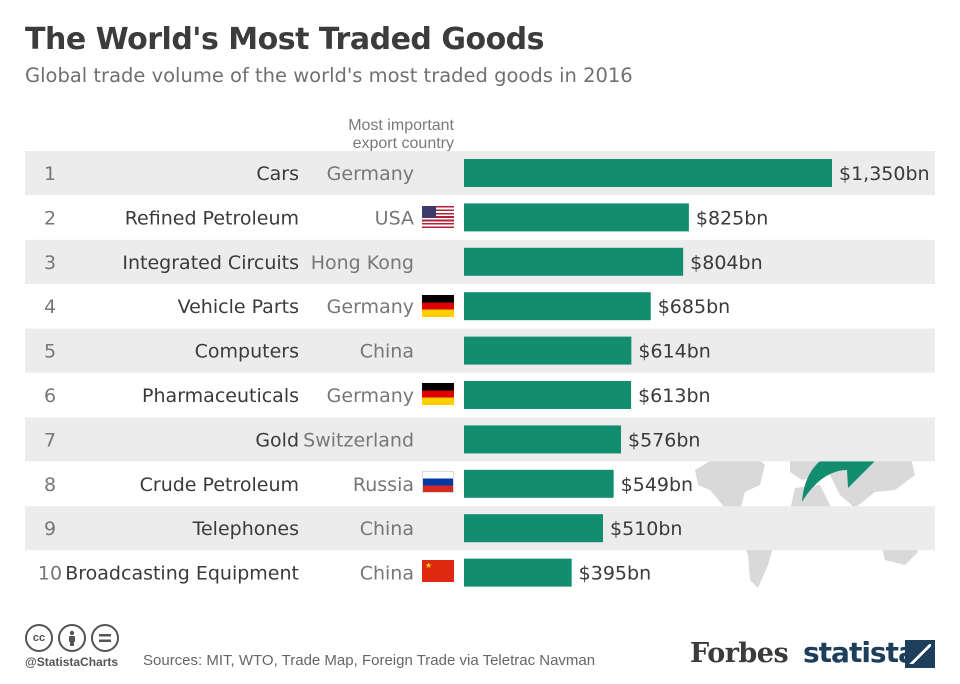  Describe the element at coordinates (646, 529) in the screenshot. I see `value-label: $510bn` at that location.